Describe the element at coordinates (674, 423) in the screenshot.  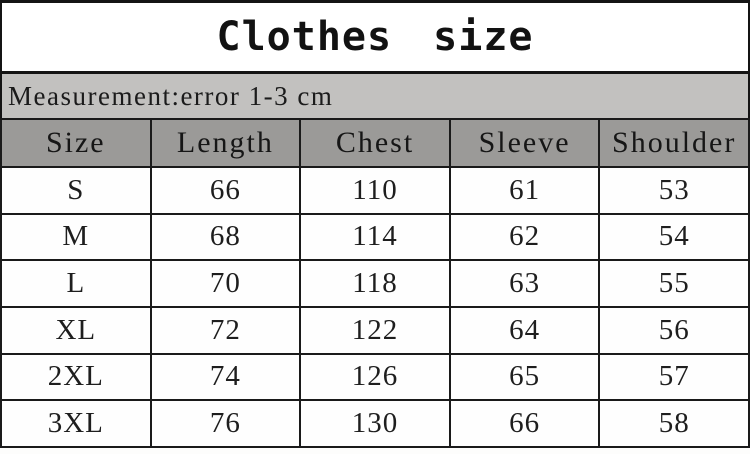
I see `shoulder-cell: 58` at that location.